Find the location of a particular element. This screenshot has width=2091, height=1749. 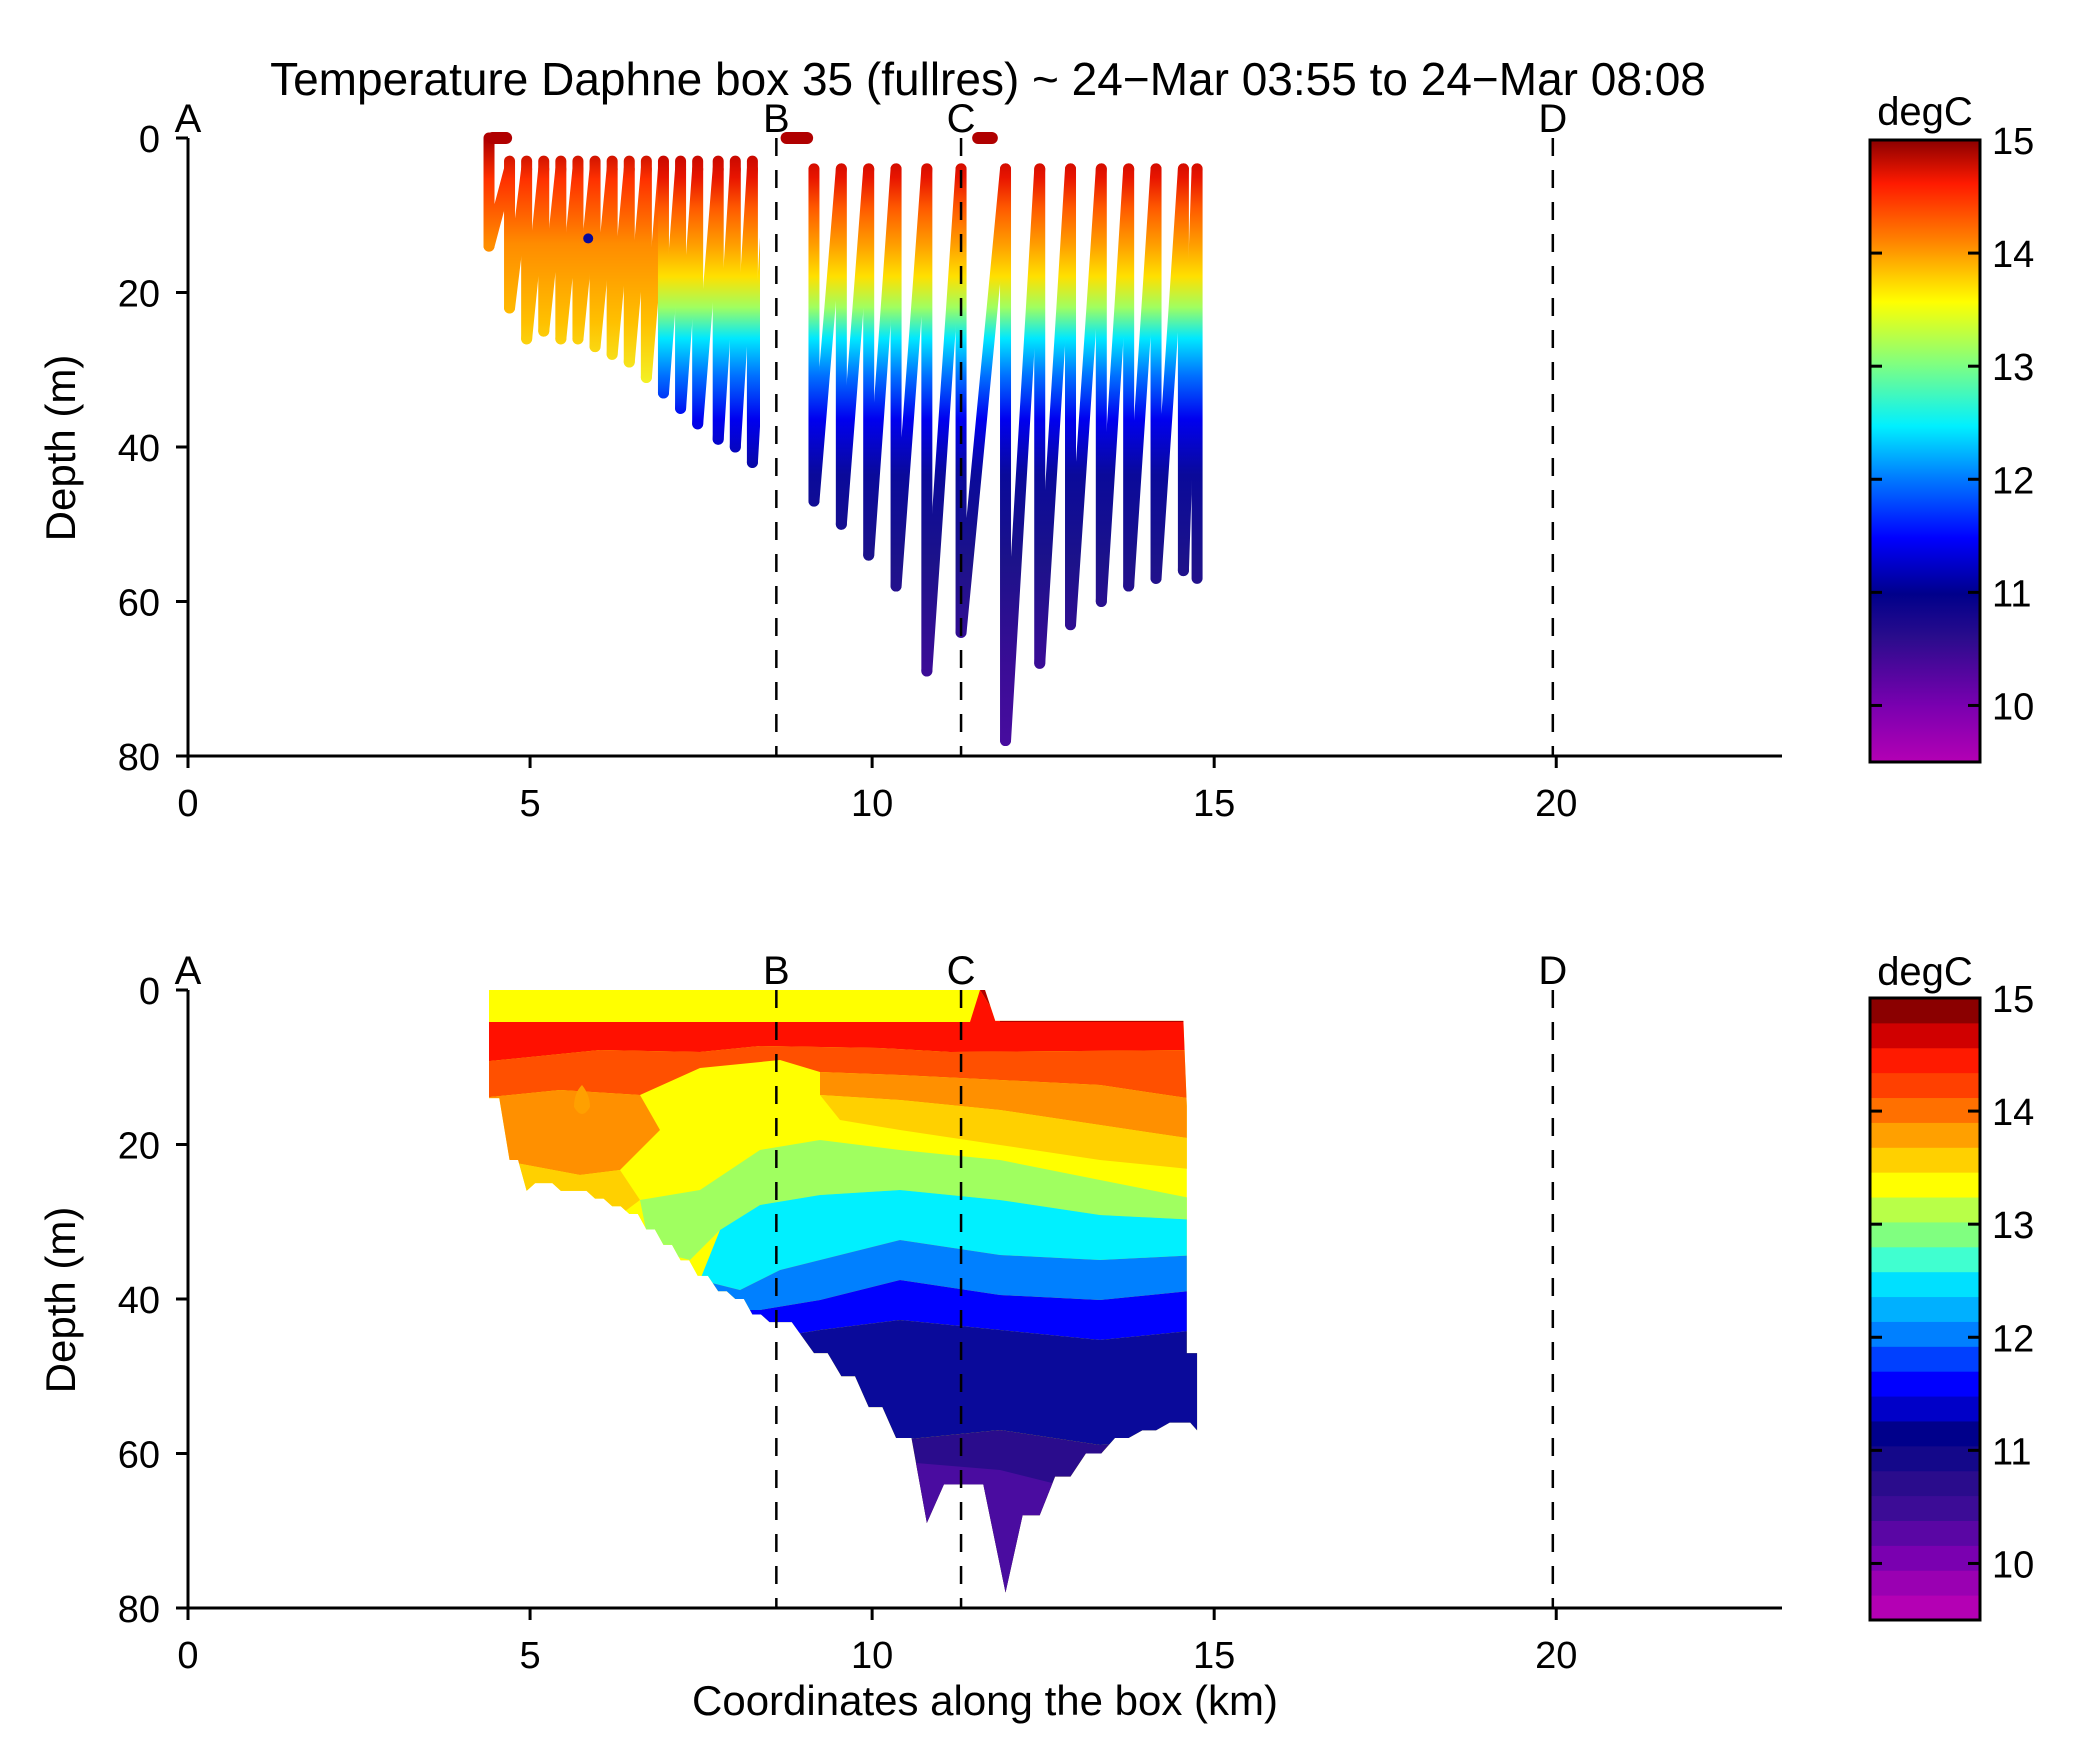

bottom-colorbar-tick-label: 12 is located at coordinates (2013, 1339).